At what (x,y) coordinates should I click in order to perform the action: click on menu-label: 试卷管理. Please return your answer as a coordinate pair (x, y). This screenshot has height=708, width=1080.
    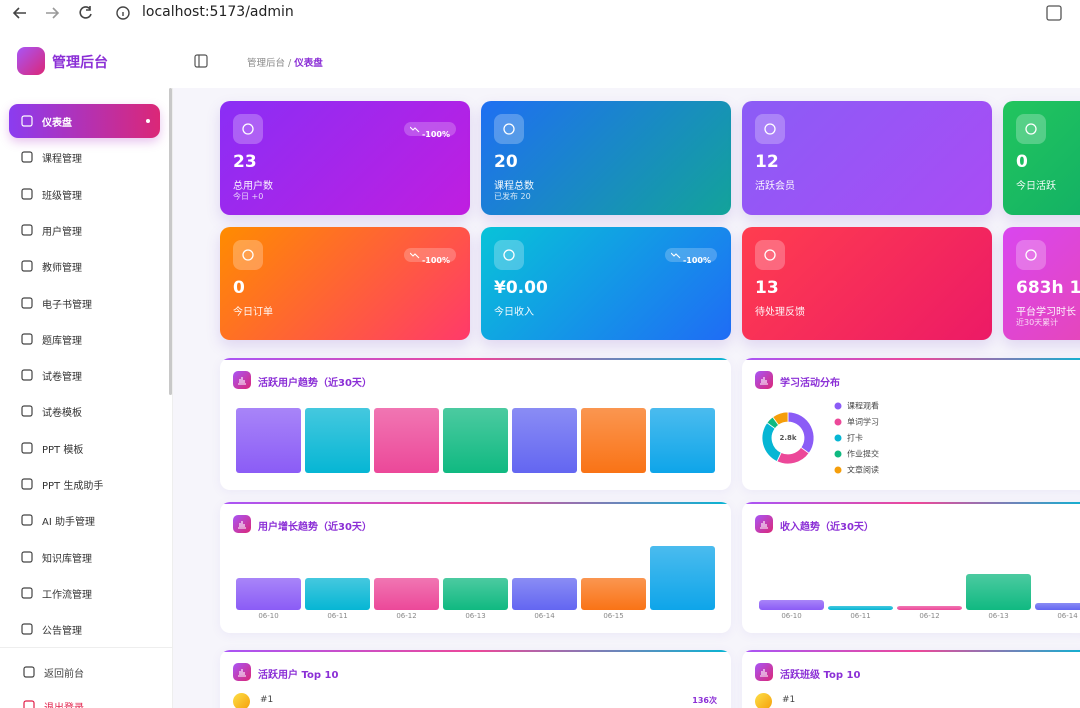
    Looking at the image, I should click on (62, 378).